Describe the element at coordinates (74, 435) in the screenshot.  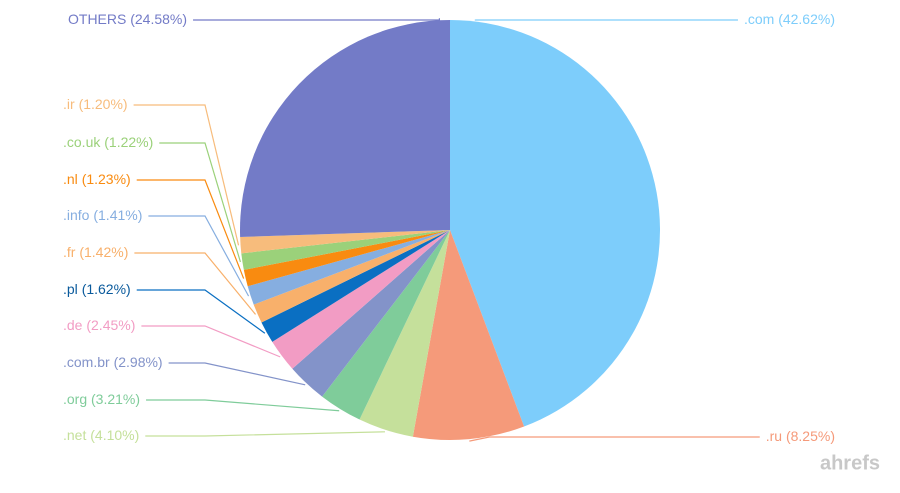
I see `category-name: .net` at that location.